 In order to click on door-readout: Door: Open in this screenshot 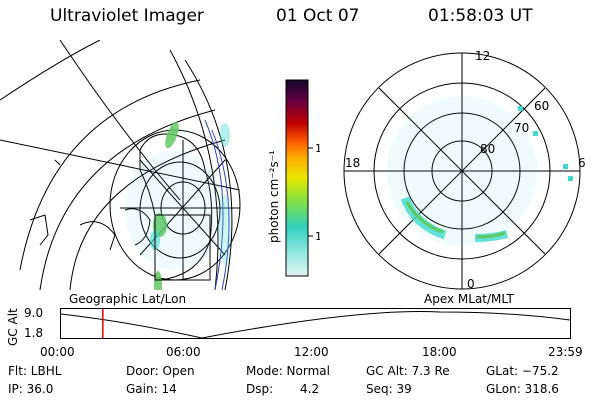, I will do `click(160, 371)`.